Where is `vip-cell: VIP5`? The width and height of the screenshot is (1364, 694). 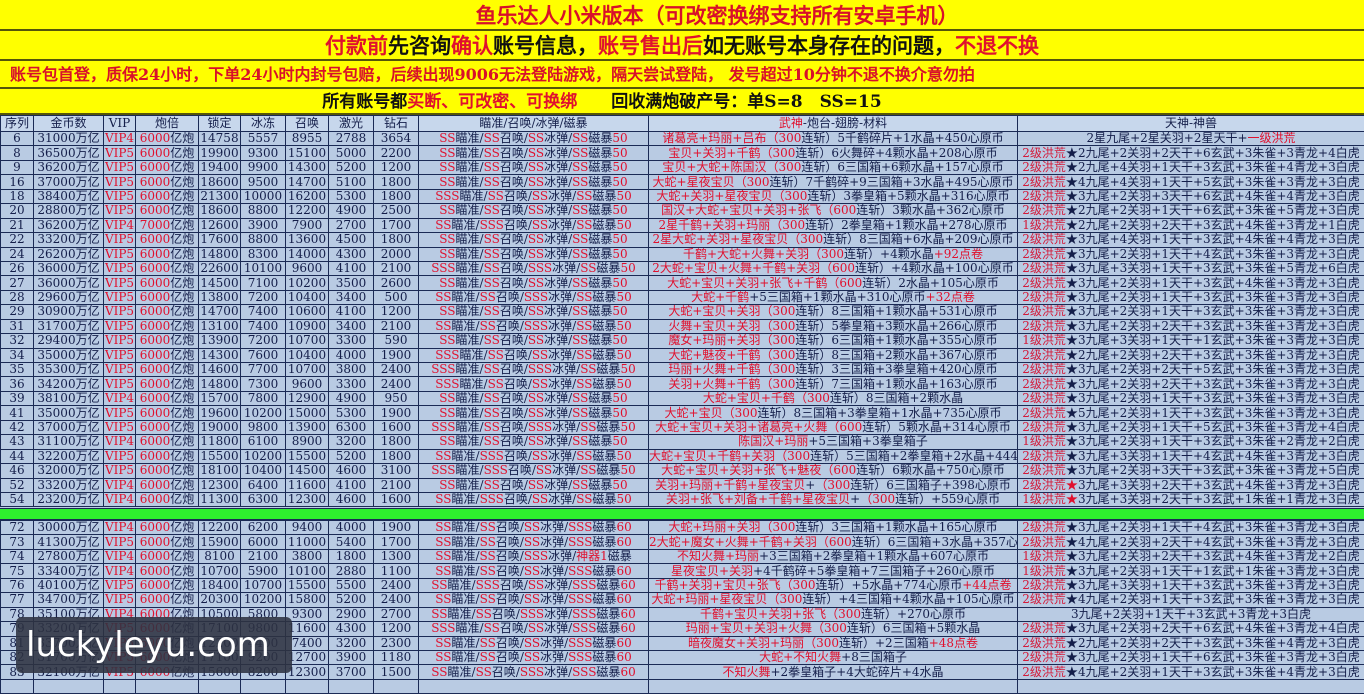 vip-cell: VIP5 is located at coordinates (120, 600).